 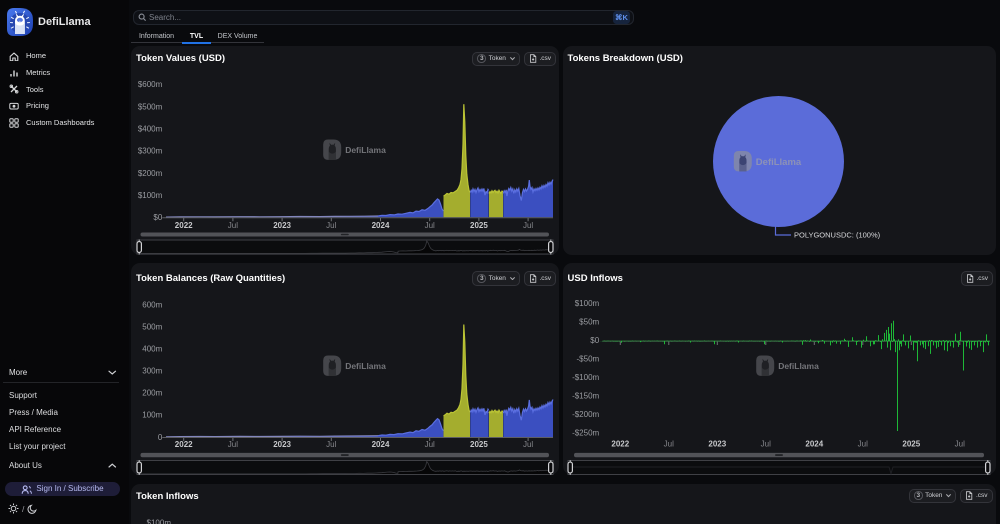 What do you see at coordinates (152, 393) in the screenshot?
I see `svg-text: 200m` at bounding box center [152, 393].